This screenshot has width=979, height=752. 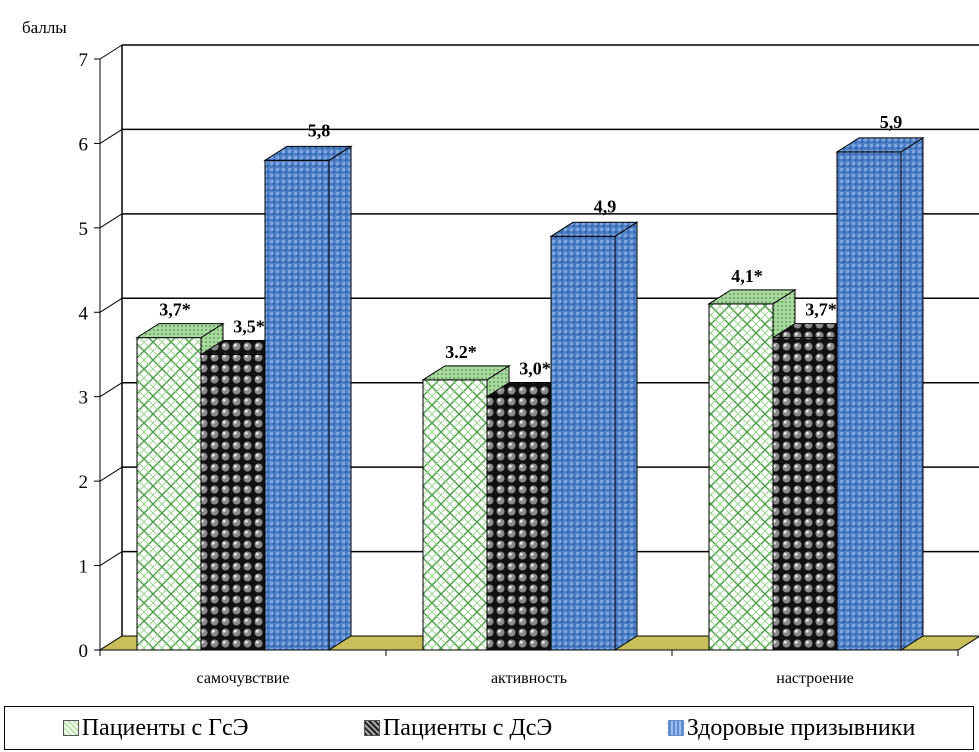 What do you see at coordinates (84, 229) in the screenshot?
I see `y-tick-label-5: 5` at bounding box center [84, 229].